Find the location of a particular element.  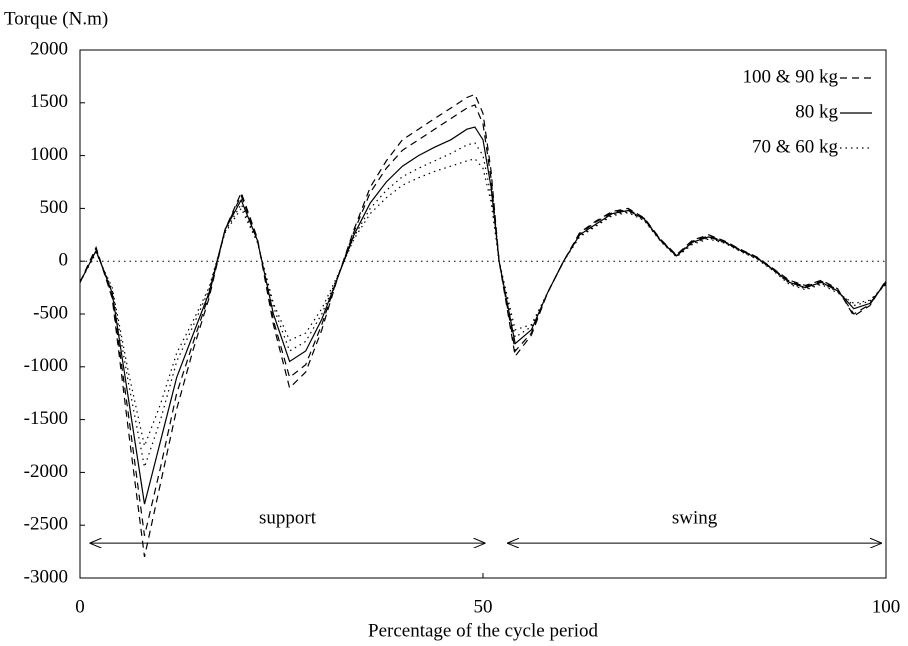

y-tick-label: -1500 is located at coordinates (46, 418).